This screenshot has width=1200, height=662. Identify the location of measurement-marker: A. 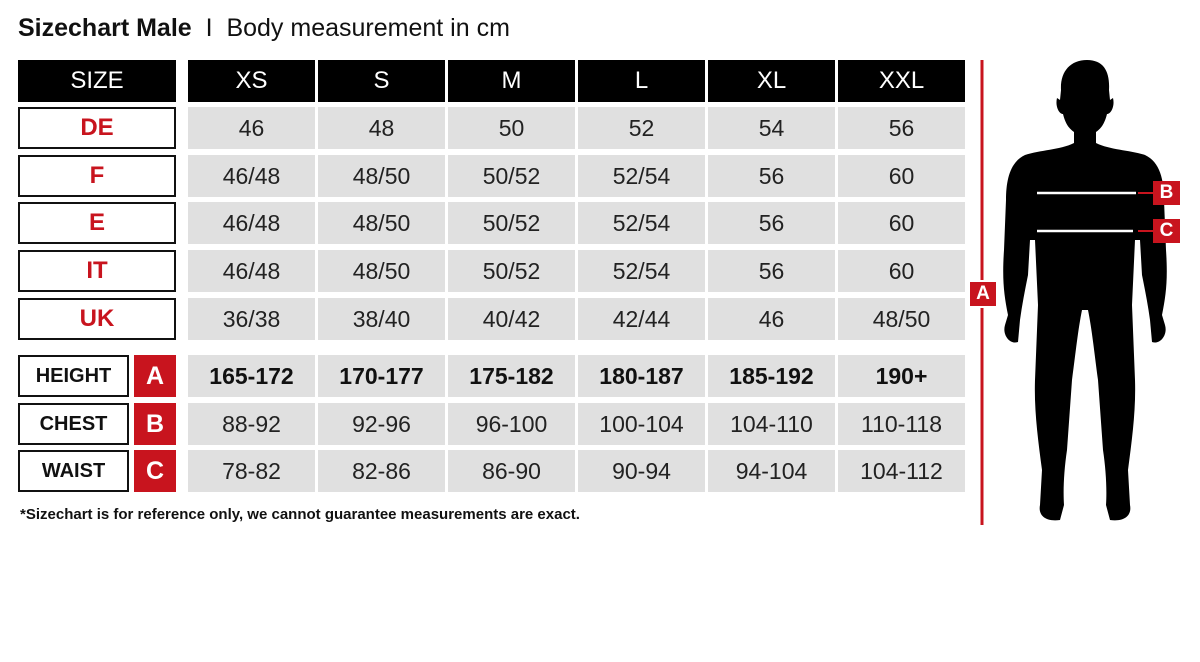
(155, 376).